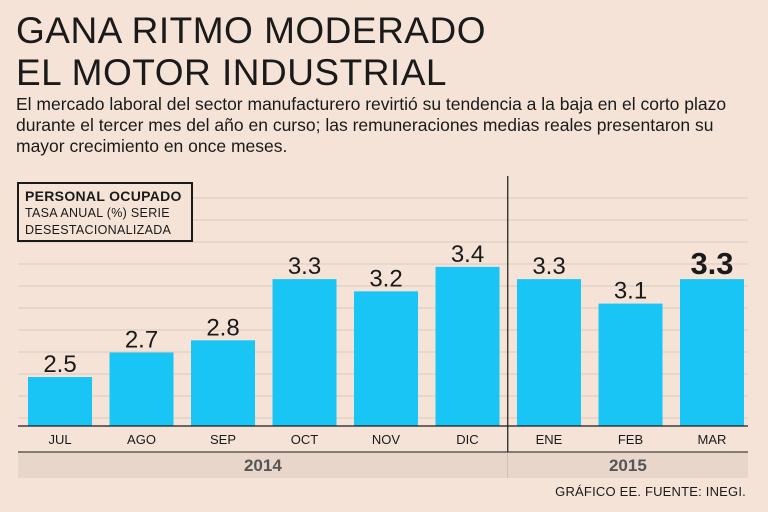 This screenshot has width=768, height=512. Describe the element at coordinates (304, 352) in the screenshot. I see `bar-oct` at that location.